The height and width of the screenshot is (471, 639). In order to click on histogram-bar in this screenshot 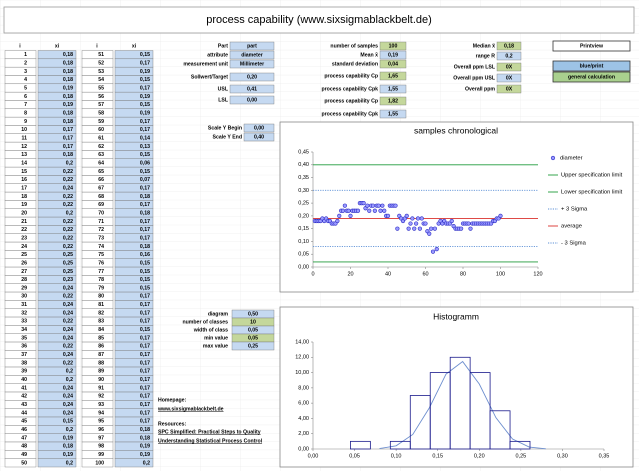, I will do `click(520, 445)`.